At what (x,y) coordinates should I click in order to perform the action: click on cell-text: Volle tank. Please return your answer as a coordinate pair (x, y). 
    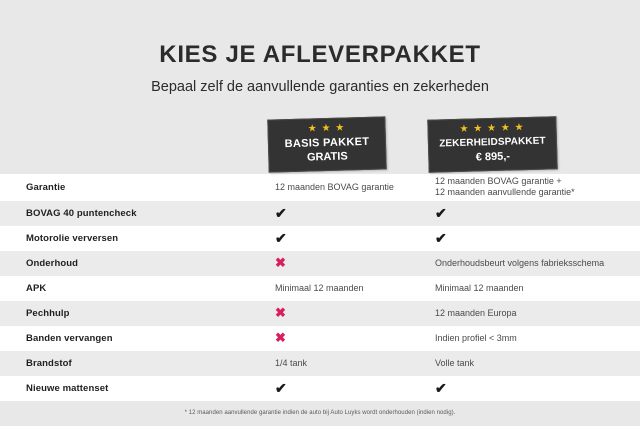
    Looking at the image, I should click on (455, 362).